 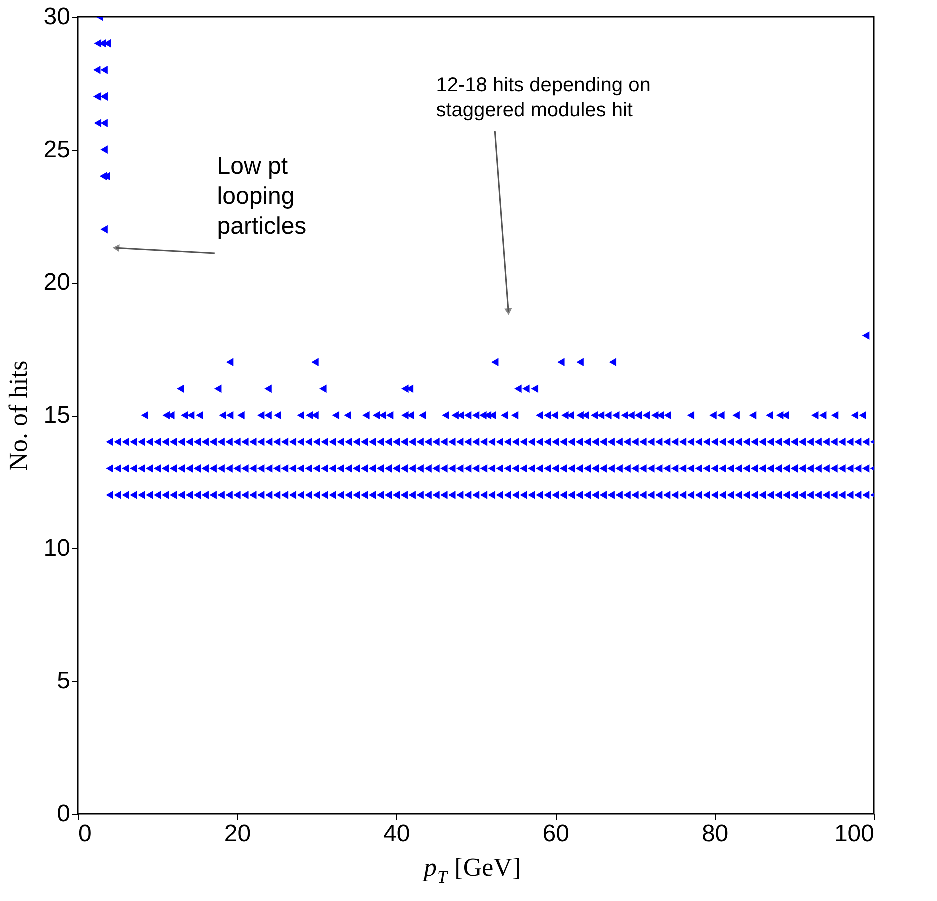 What do you see at coordinates (18, 416) in the screenshot?
I see `y-axis-title: No. of hits` at bounding box center [18, 416].